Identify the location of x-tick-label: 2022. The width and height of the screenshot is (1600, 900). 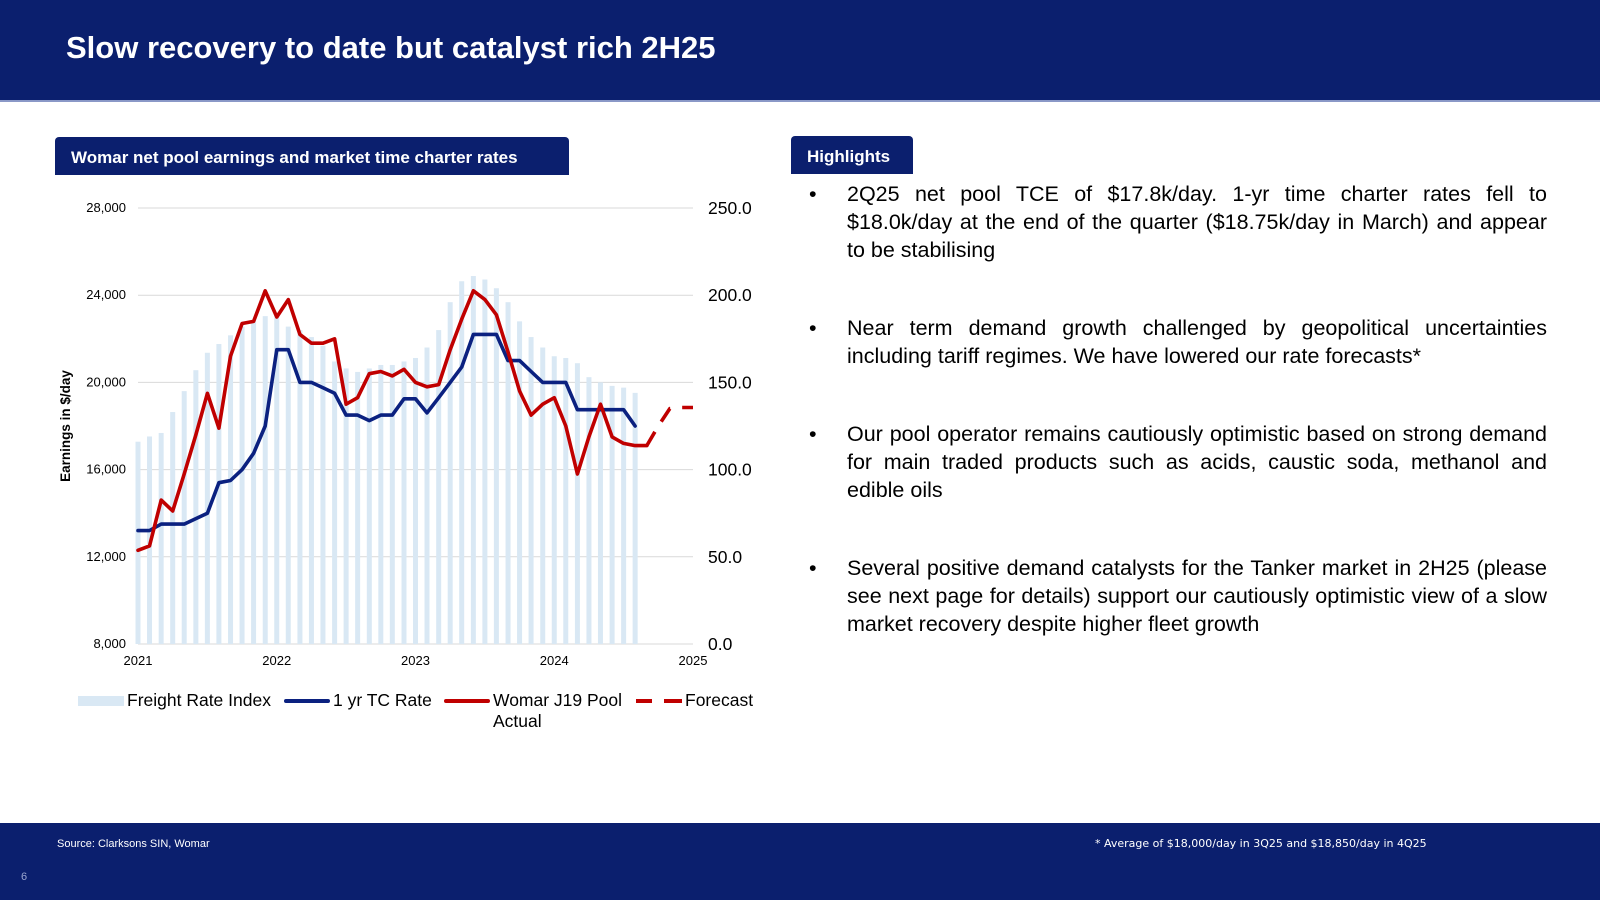
(276, 660).